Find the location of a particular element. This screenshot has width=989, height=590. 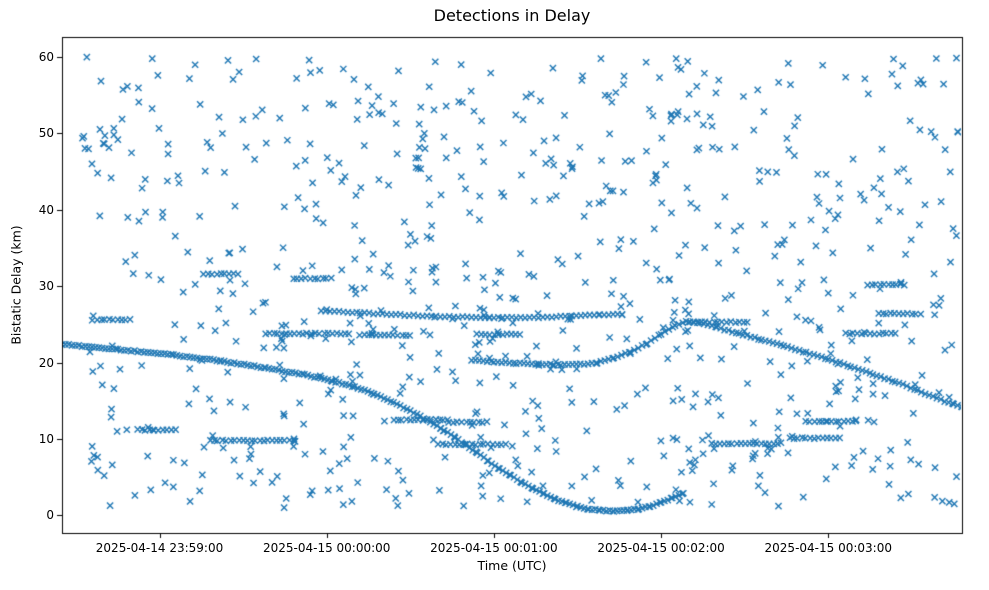

y-tick-label: 30 is located at coordinates (46, 286).